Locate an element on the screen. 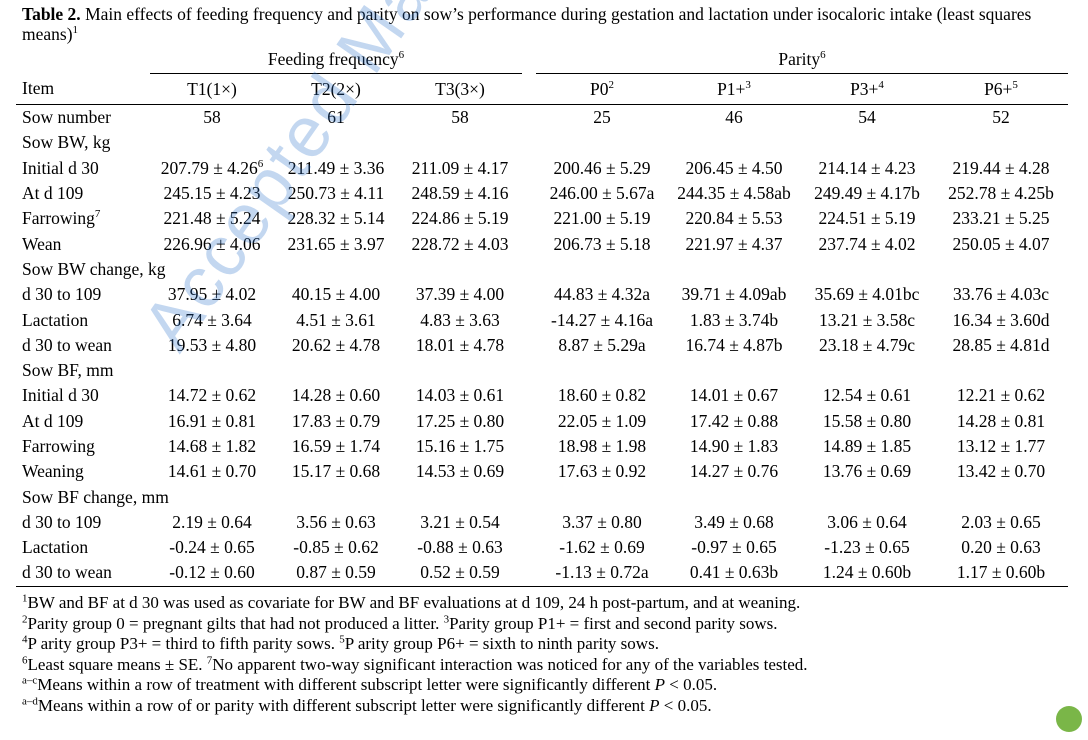 Image resolution: width=1088 pixels, height=740 pixels. table-cell: 244.35 ± 4.58ab is located at coordinates (734, 193).